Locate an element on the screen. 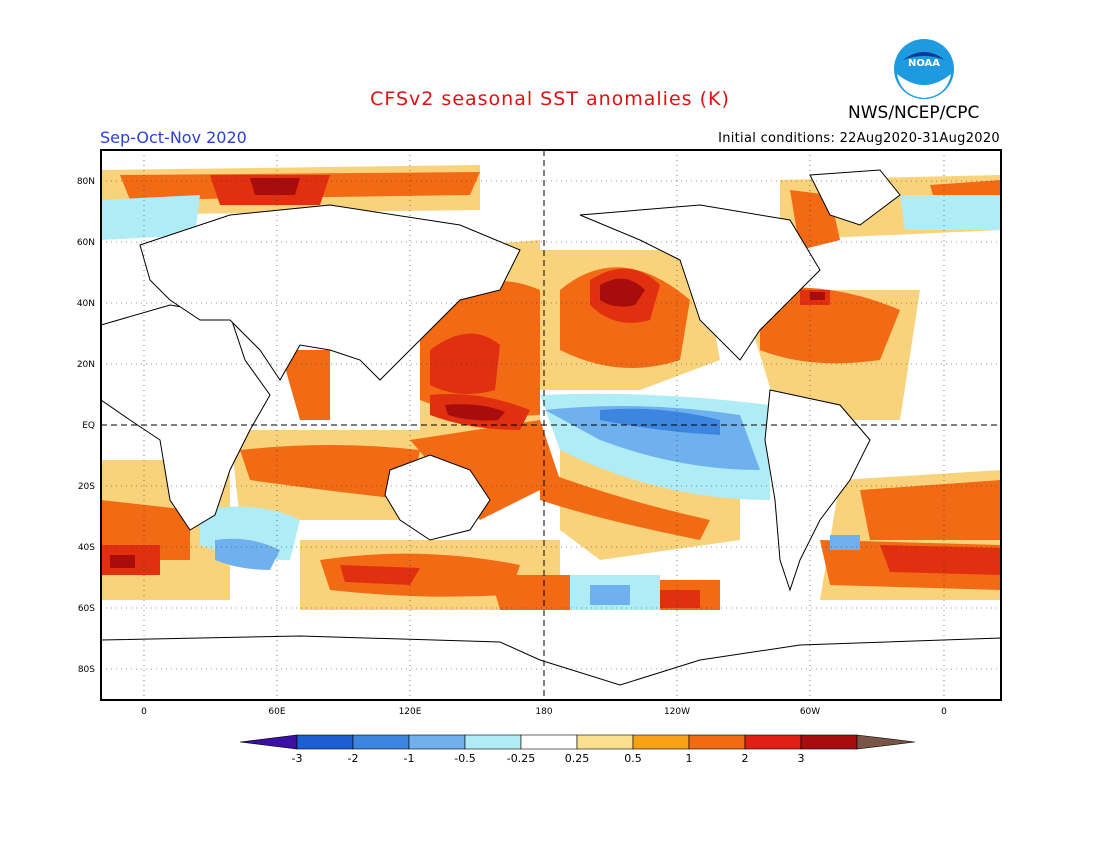  eurasia-land is located at coordinates (330, 292).